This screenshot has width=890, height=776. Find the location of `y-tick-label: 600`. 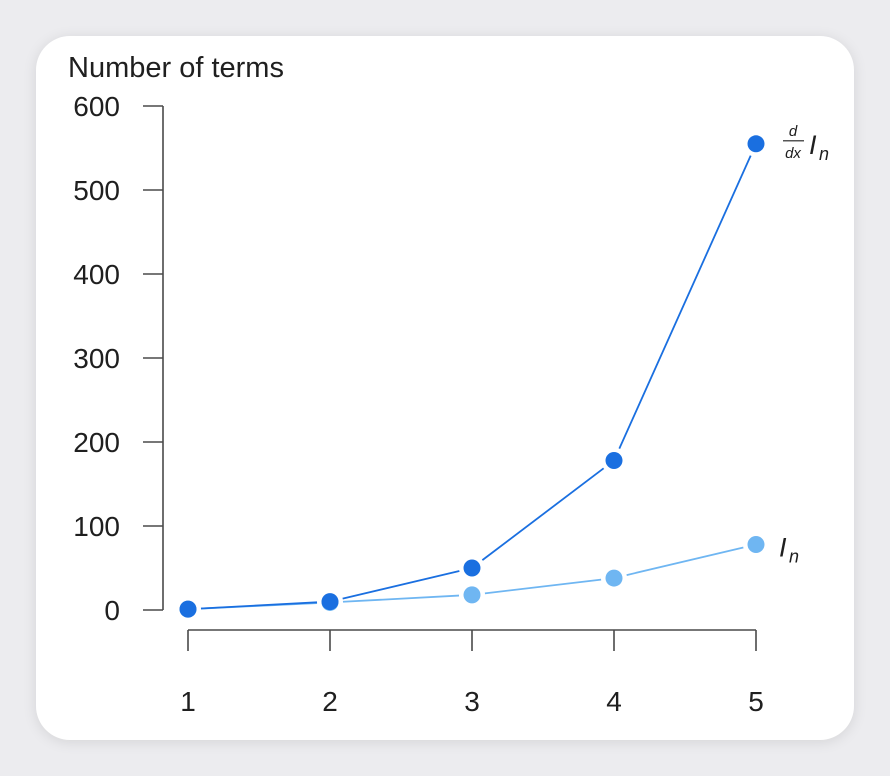

y-tick-label: 600 is located at coordinates (96, 106).